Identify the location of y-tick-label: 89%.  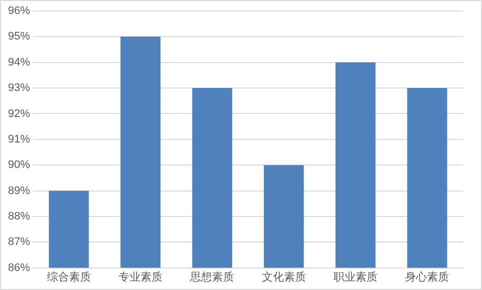
(19, 190).